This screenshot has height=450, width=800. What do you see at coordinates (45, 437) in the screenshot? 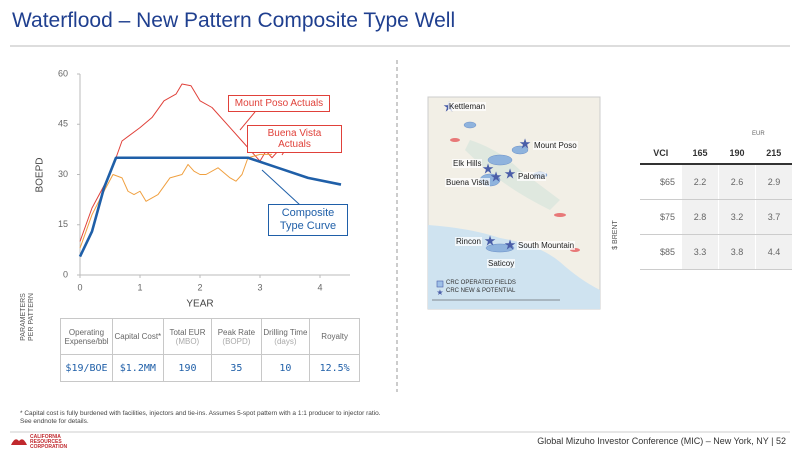
I see `logo-line: CALIFORNIA` at bounding box center [45, 437].